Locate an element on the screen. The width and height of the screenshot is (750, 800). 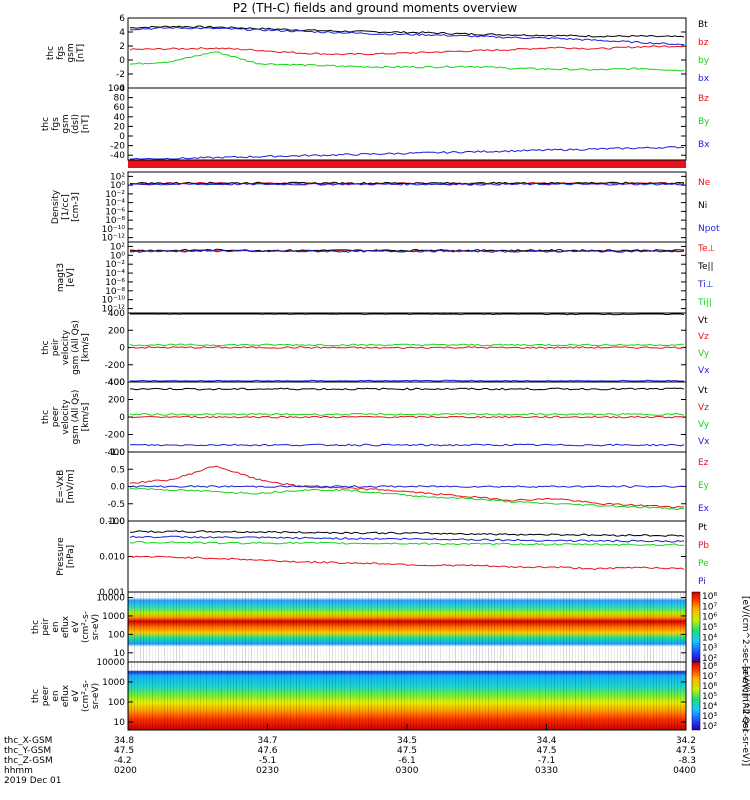
colorbar-tick-label: 10⁷ is located at coordinates (709, 677).